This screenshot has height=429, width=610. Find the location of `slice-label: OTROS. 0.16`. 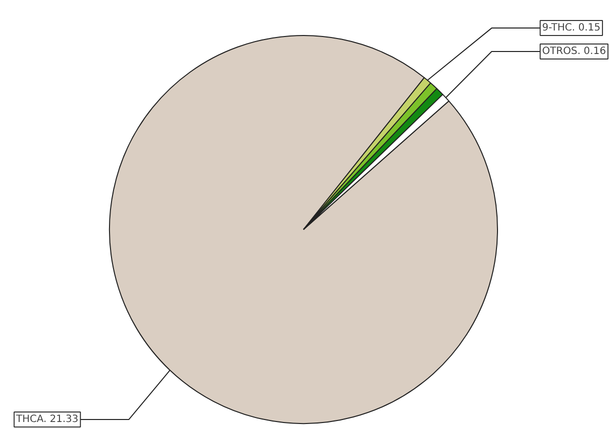

slice-label: OTROS. 0.16 is located at coordinates (574, 52).